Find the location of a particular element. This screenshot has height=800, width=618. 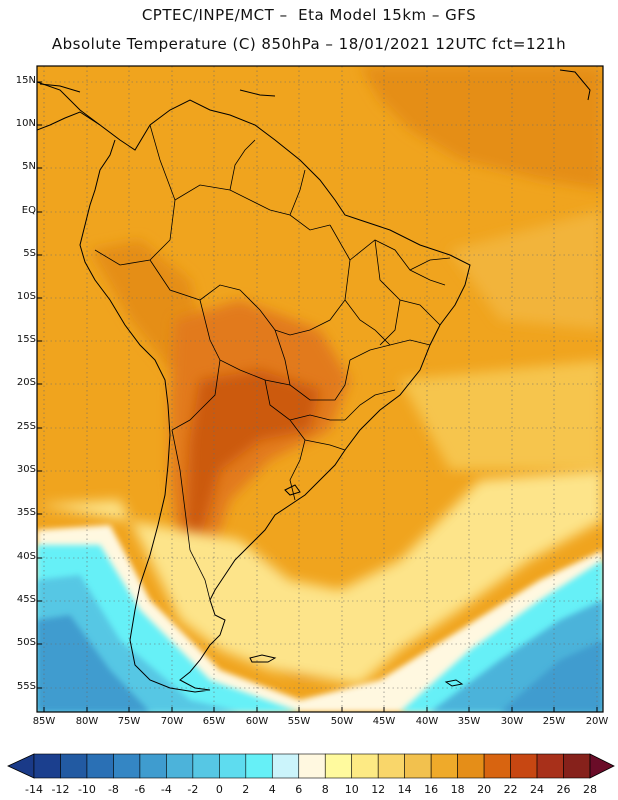

colorbar-label: 12 is located at coordinates (378, 789).